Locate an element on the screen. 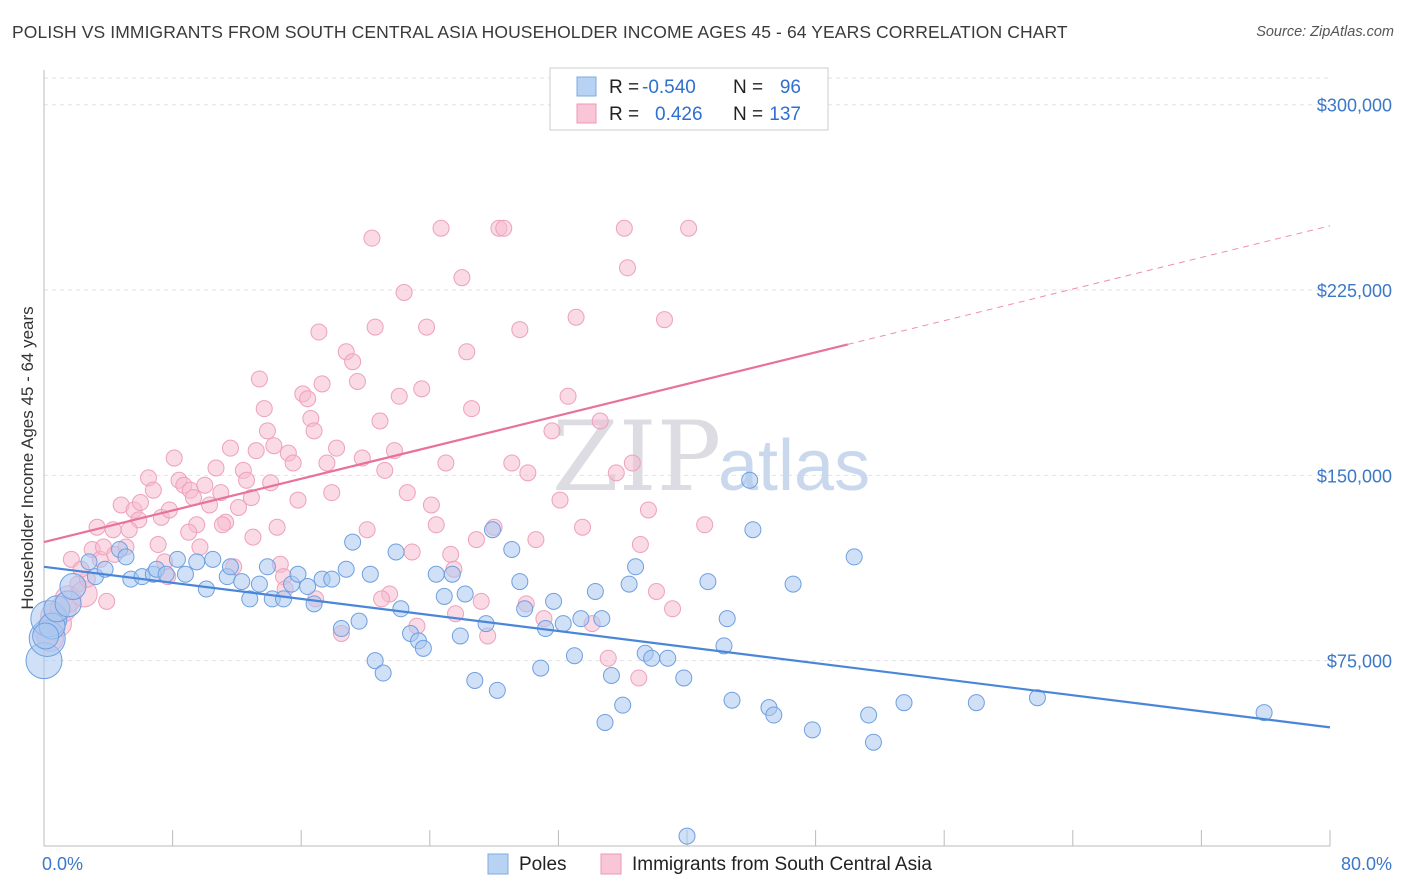 This screenshot has width=1406, height=892. legend-swatch-poles is located at coordinates (586, 86).